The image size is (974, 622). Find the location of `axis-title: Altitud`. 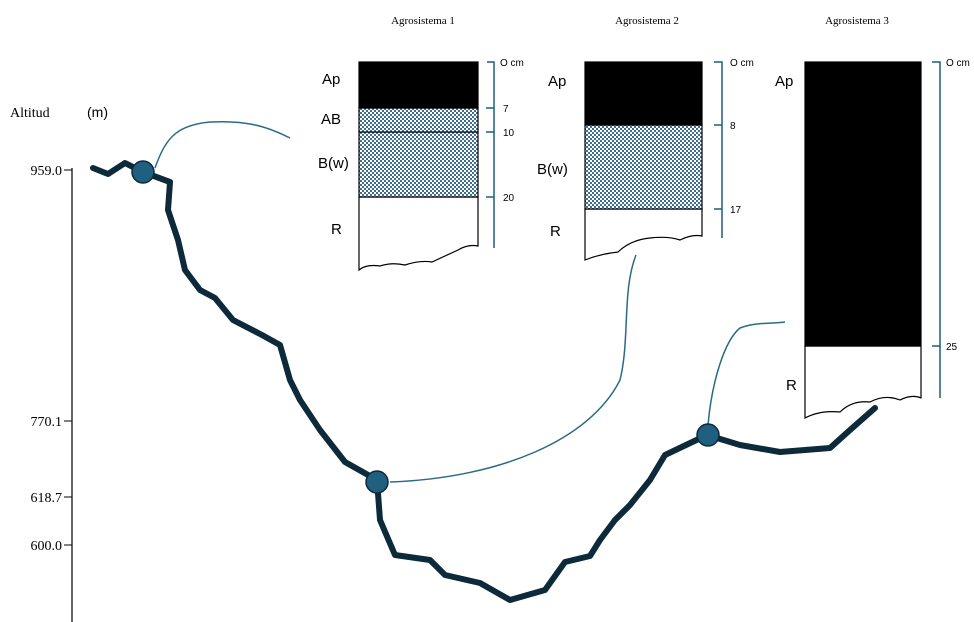

axis-title: Altitud is located at coordinates (30, 113).